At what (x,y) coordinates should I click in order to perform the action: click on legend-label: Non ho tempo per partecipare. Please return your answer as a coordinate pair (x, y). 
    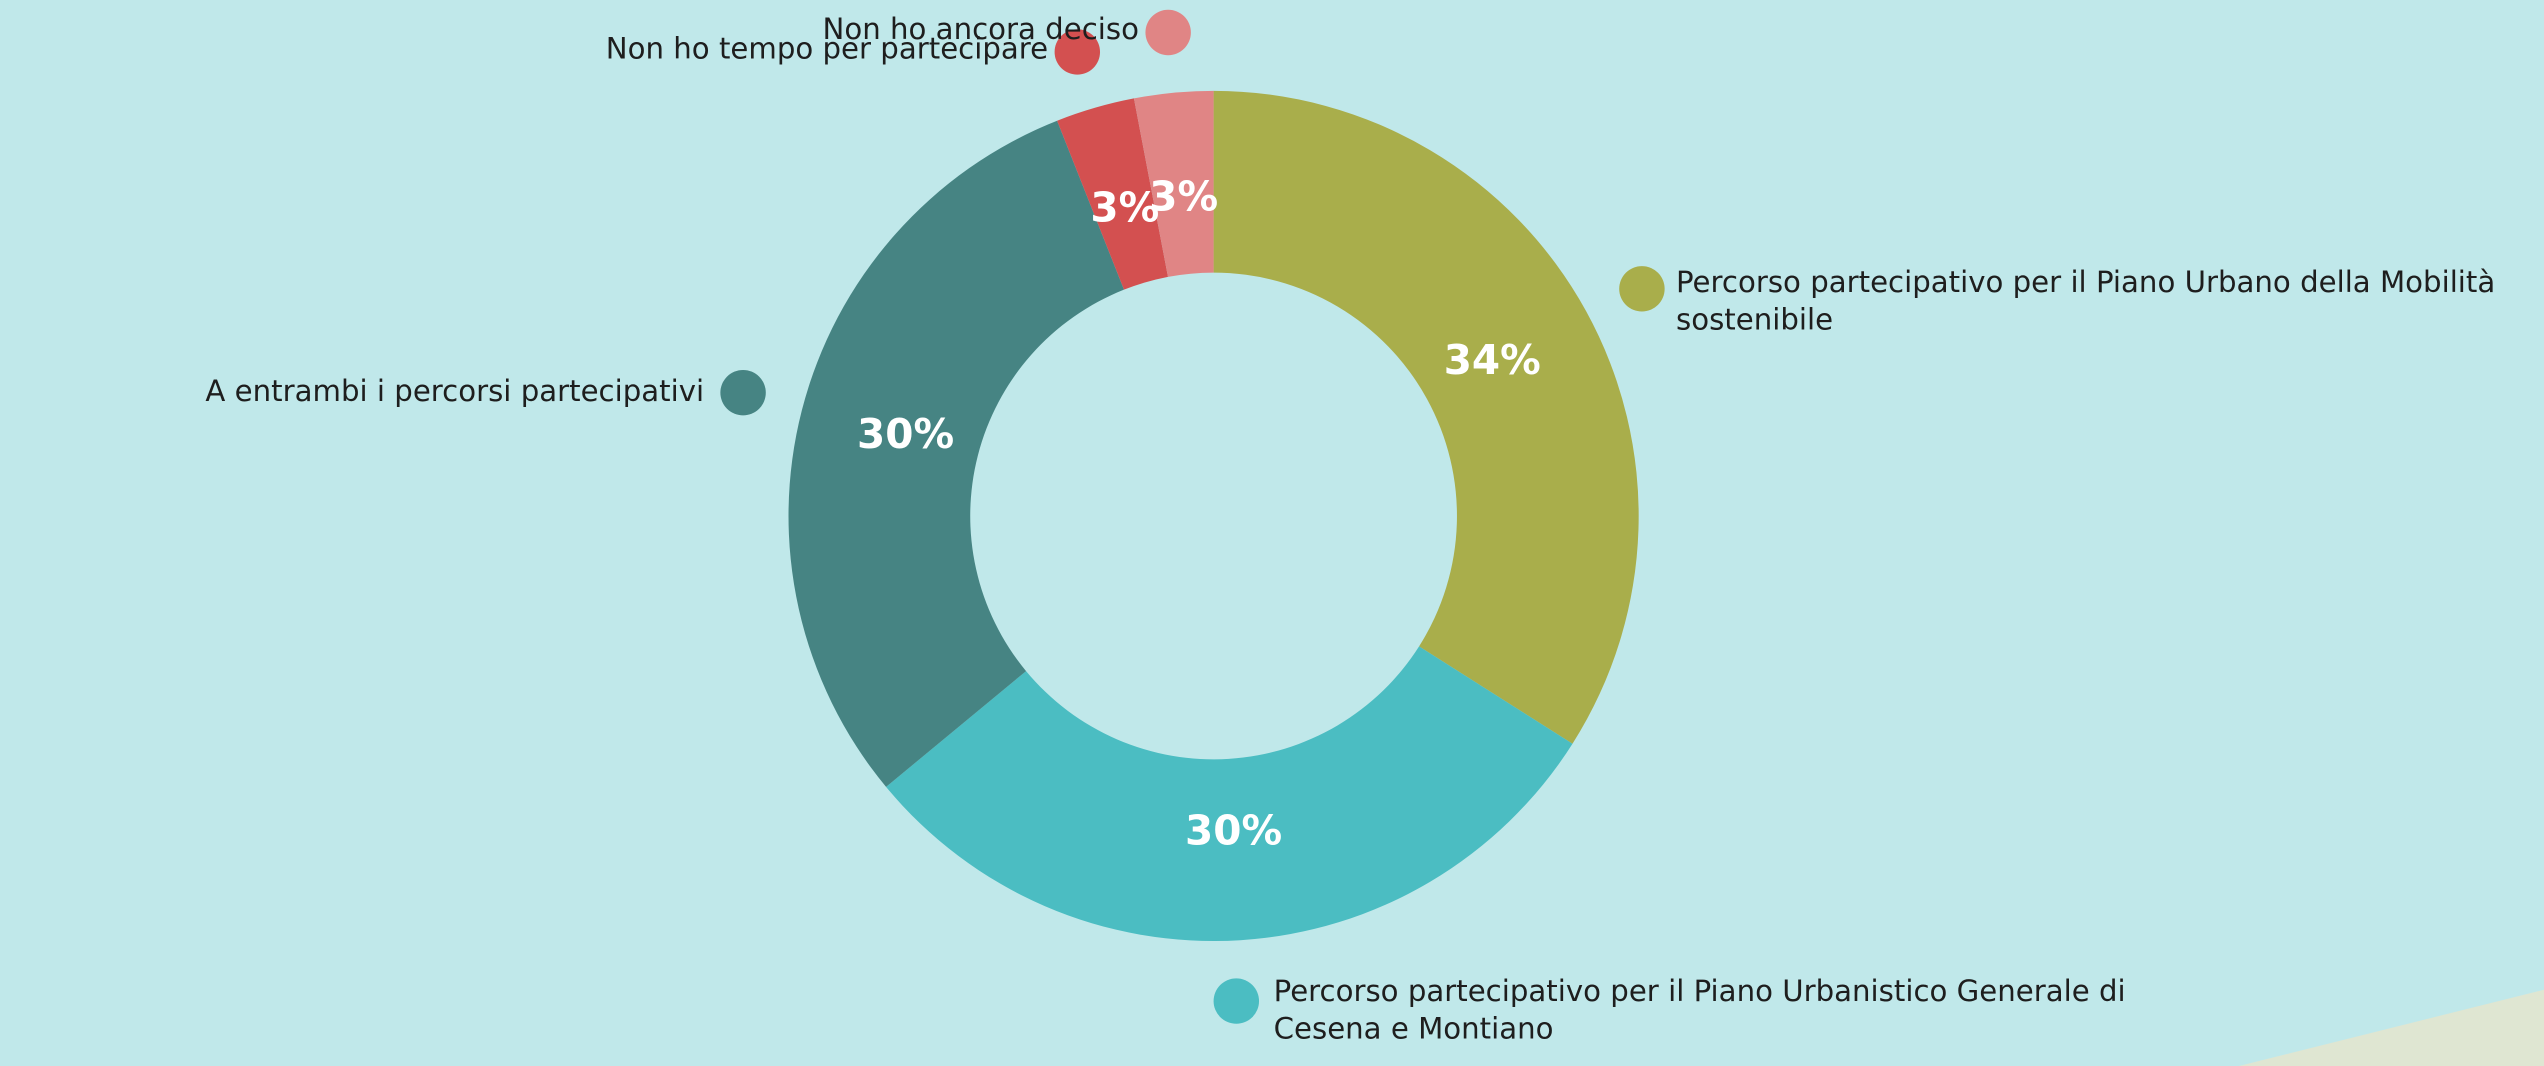
    Looking at the image, I should click on (827, 49).